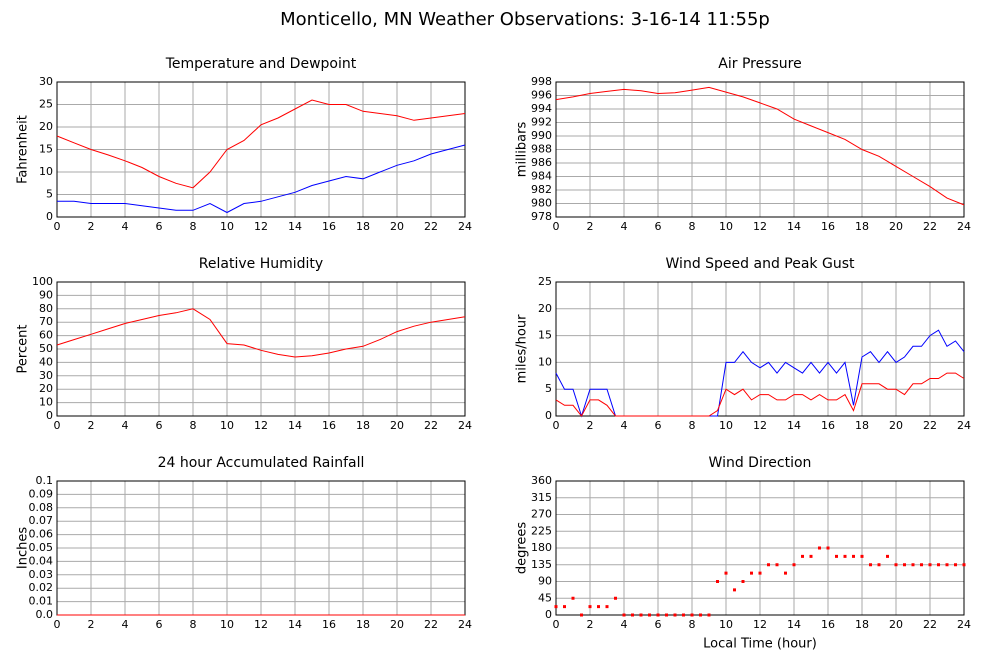  Describe the element at coordinates (41, 493) in the screenshot. I see `y-tick-label: 0.09` at that location.